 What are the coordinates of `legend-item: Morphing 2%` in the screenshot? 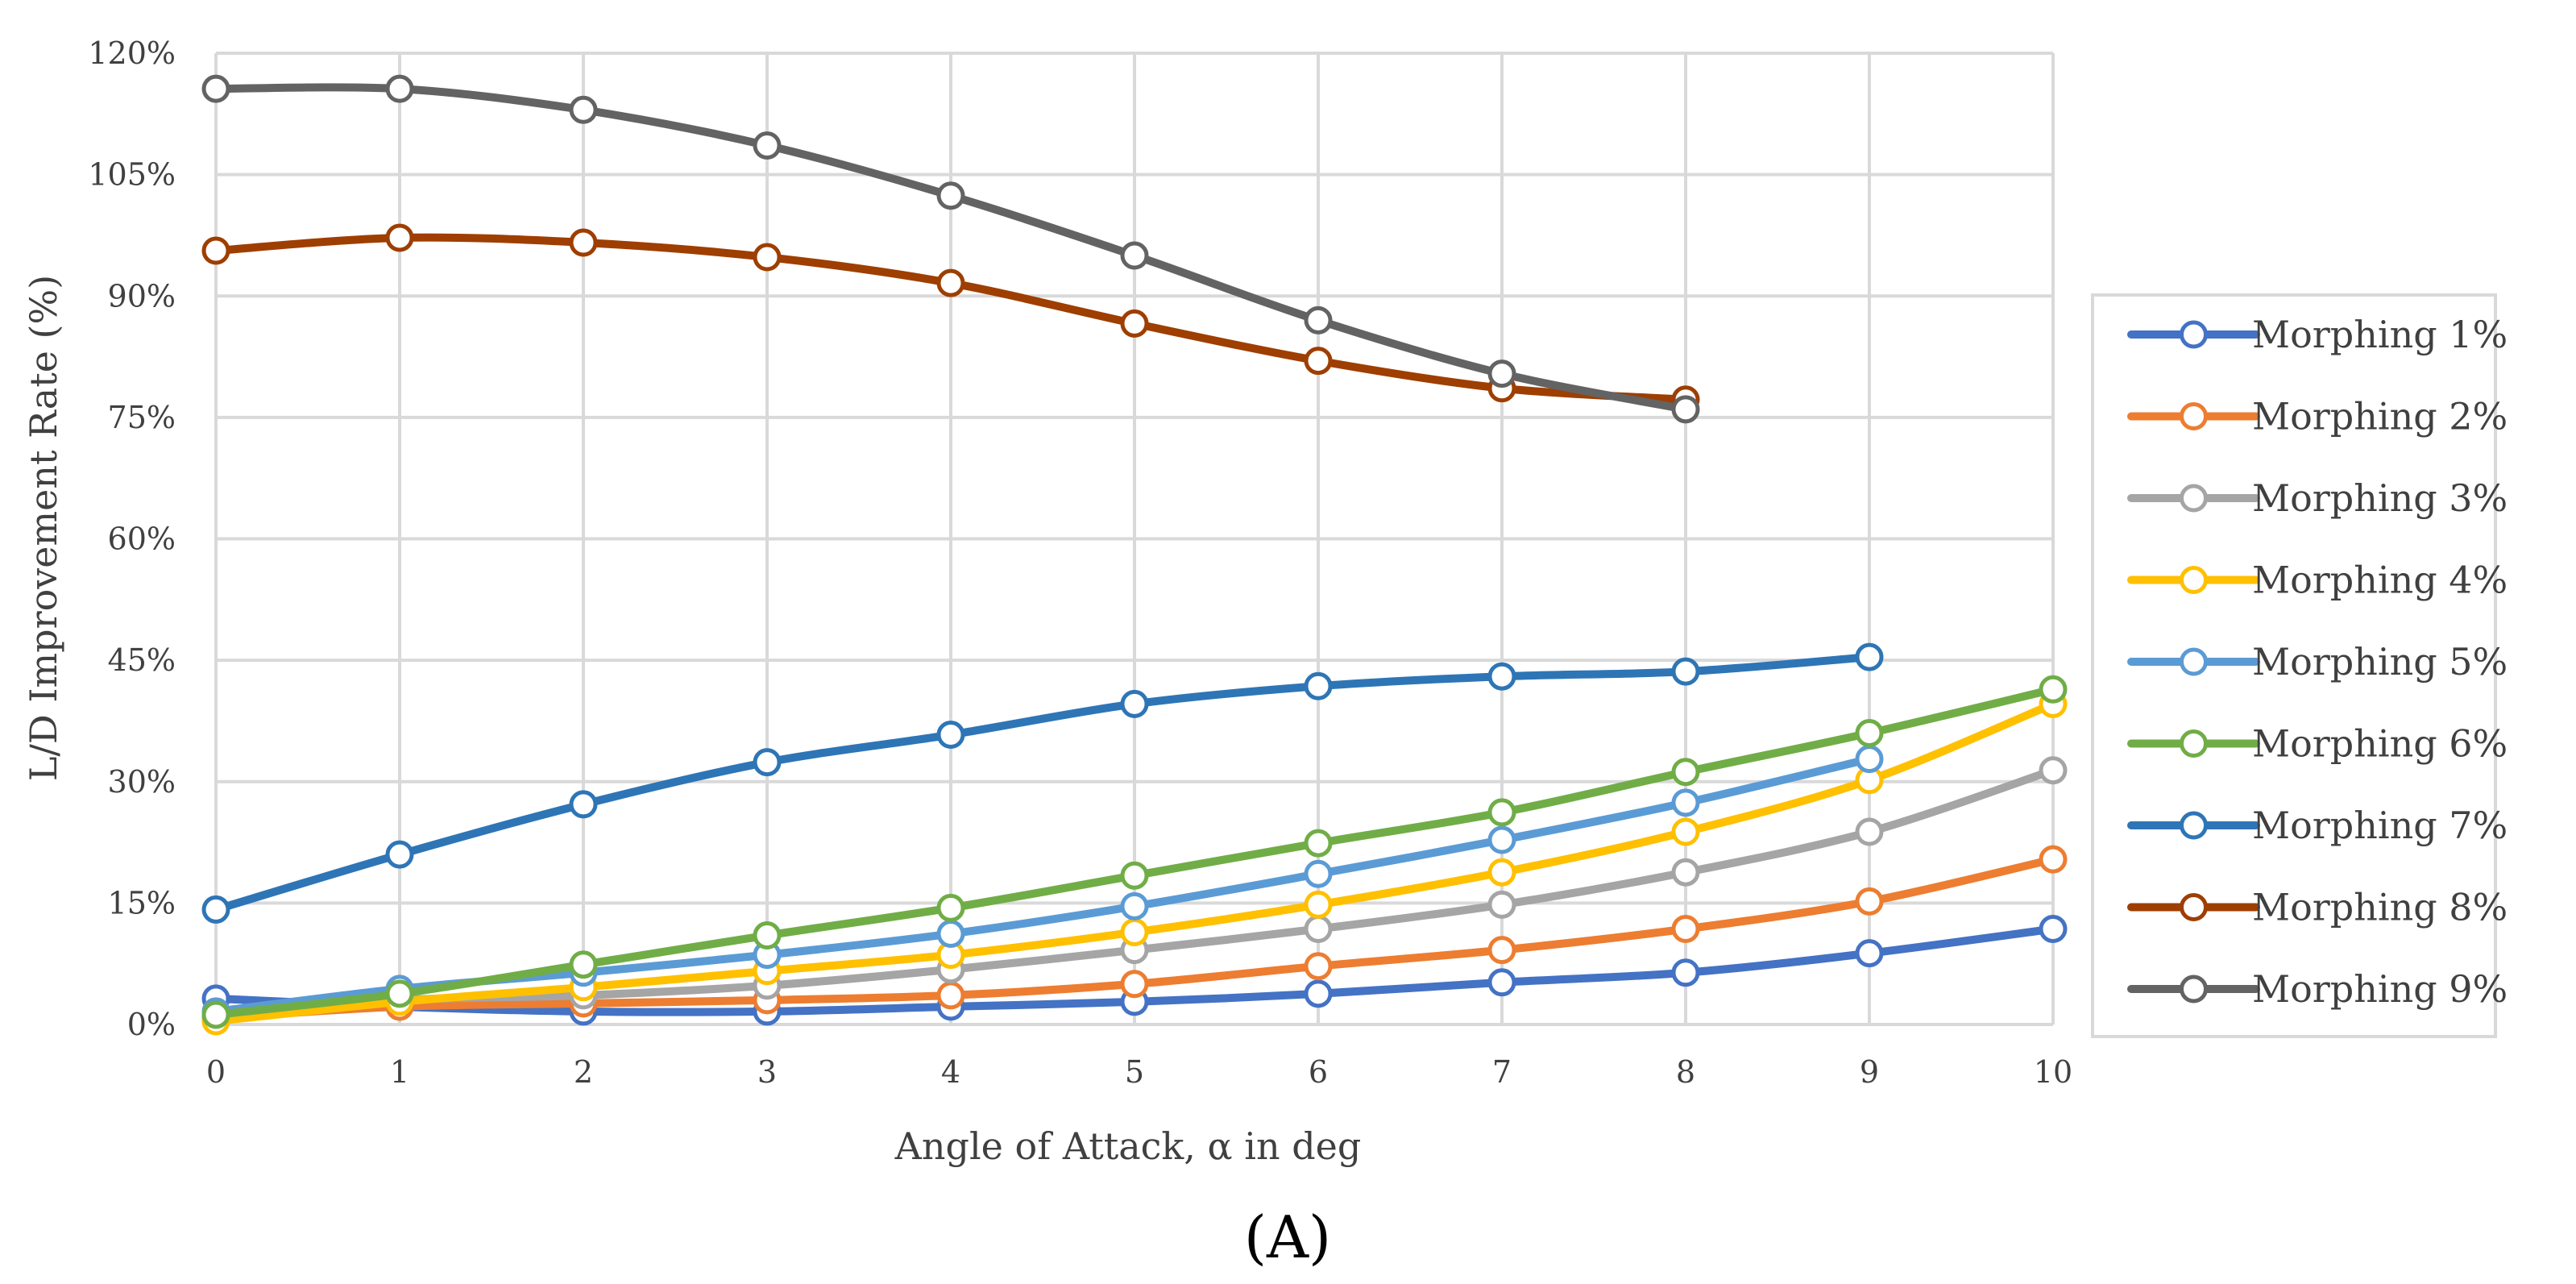 It's located at (2317, 417).